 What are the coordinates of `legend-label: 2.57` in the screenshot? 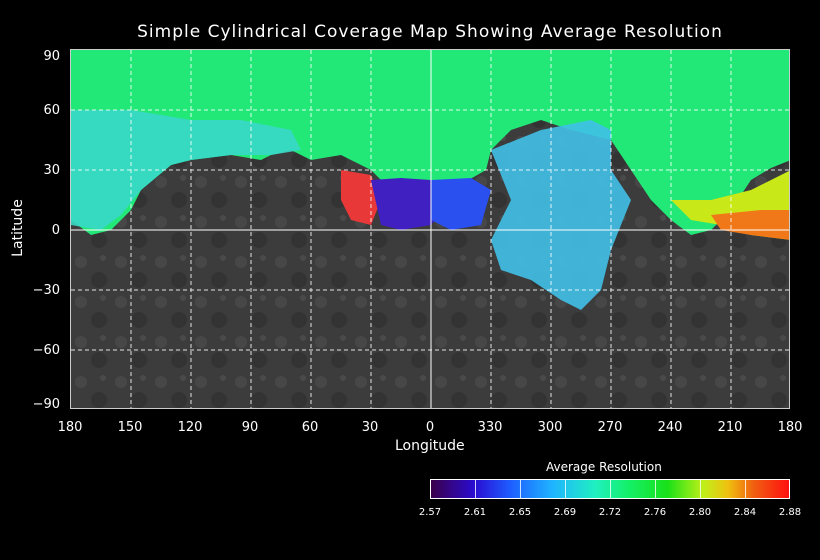 It's located at (430, 512).